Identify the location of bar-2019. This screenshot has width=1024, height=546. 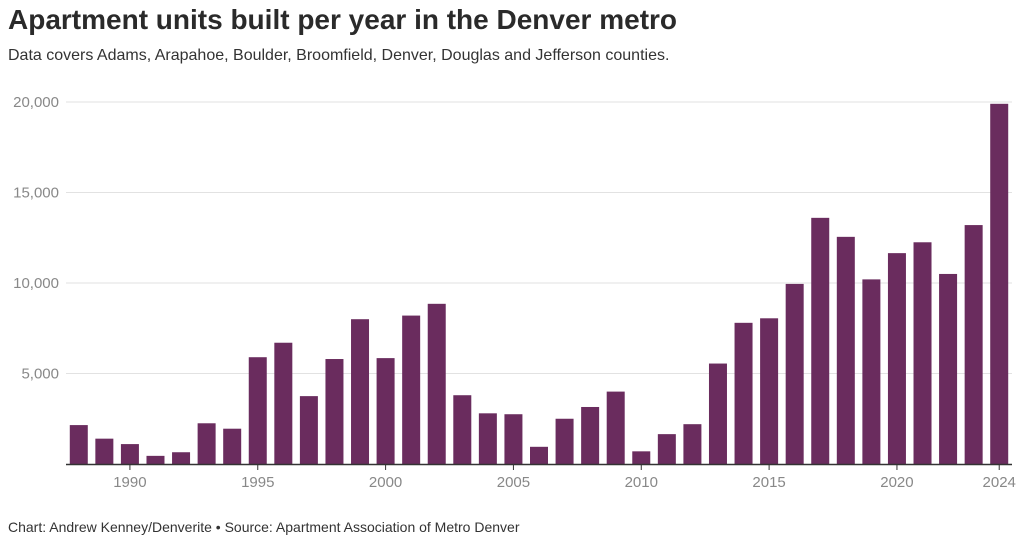
(871, 371).